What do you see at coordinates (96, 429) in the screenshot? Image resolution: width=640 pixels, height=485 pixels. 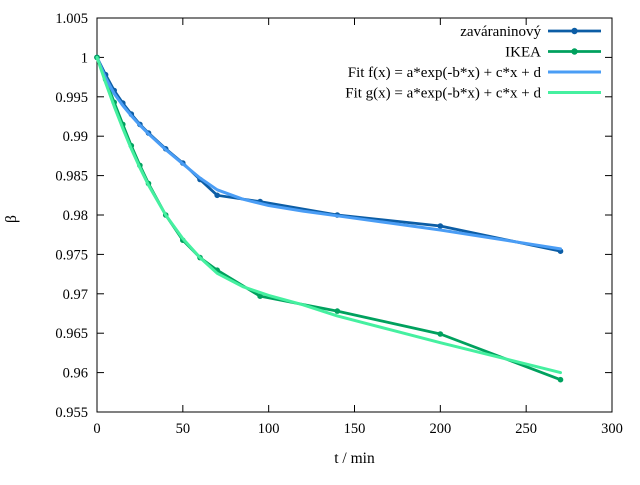 I see `x-tick-label: 0` at bounding box center [96, 429].